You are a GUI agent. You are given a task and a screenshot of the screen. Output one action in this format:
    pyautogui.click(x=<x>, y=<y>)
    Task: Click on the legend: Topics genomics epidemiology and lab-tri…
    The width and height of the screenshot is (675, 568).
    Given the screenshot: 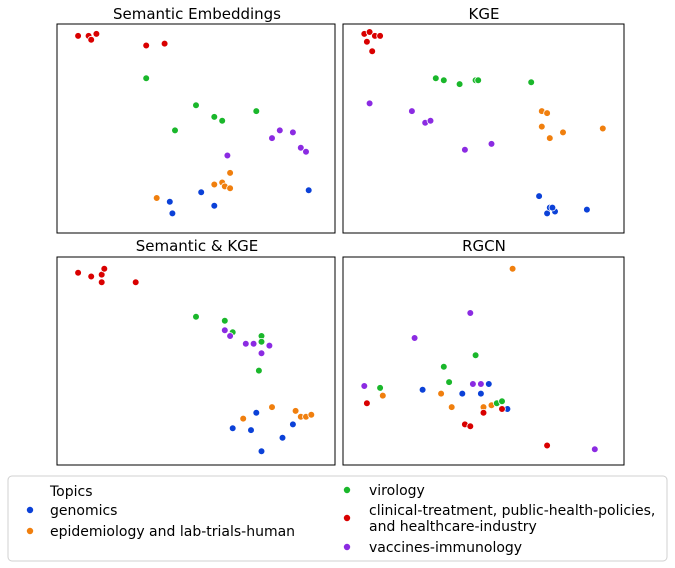 What is the action you would take?
    pyautogui.click(x=337, y=518)
    